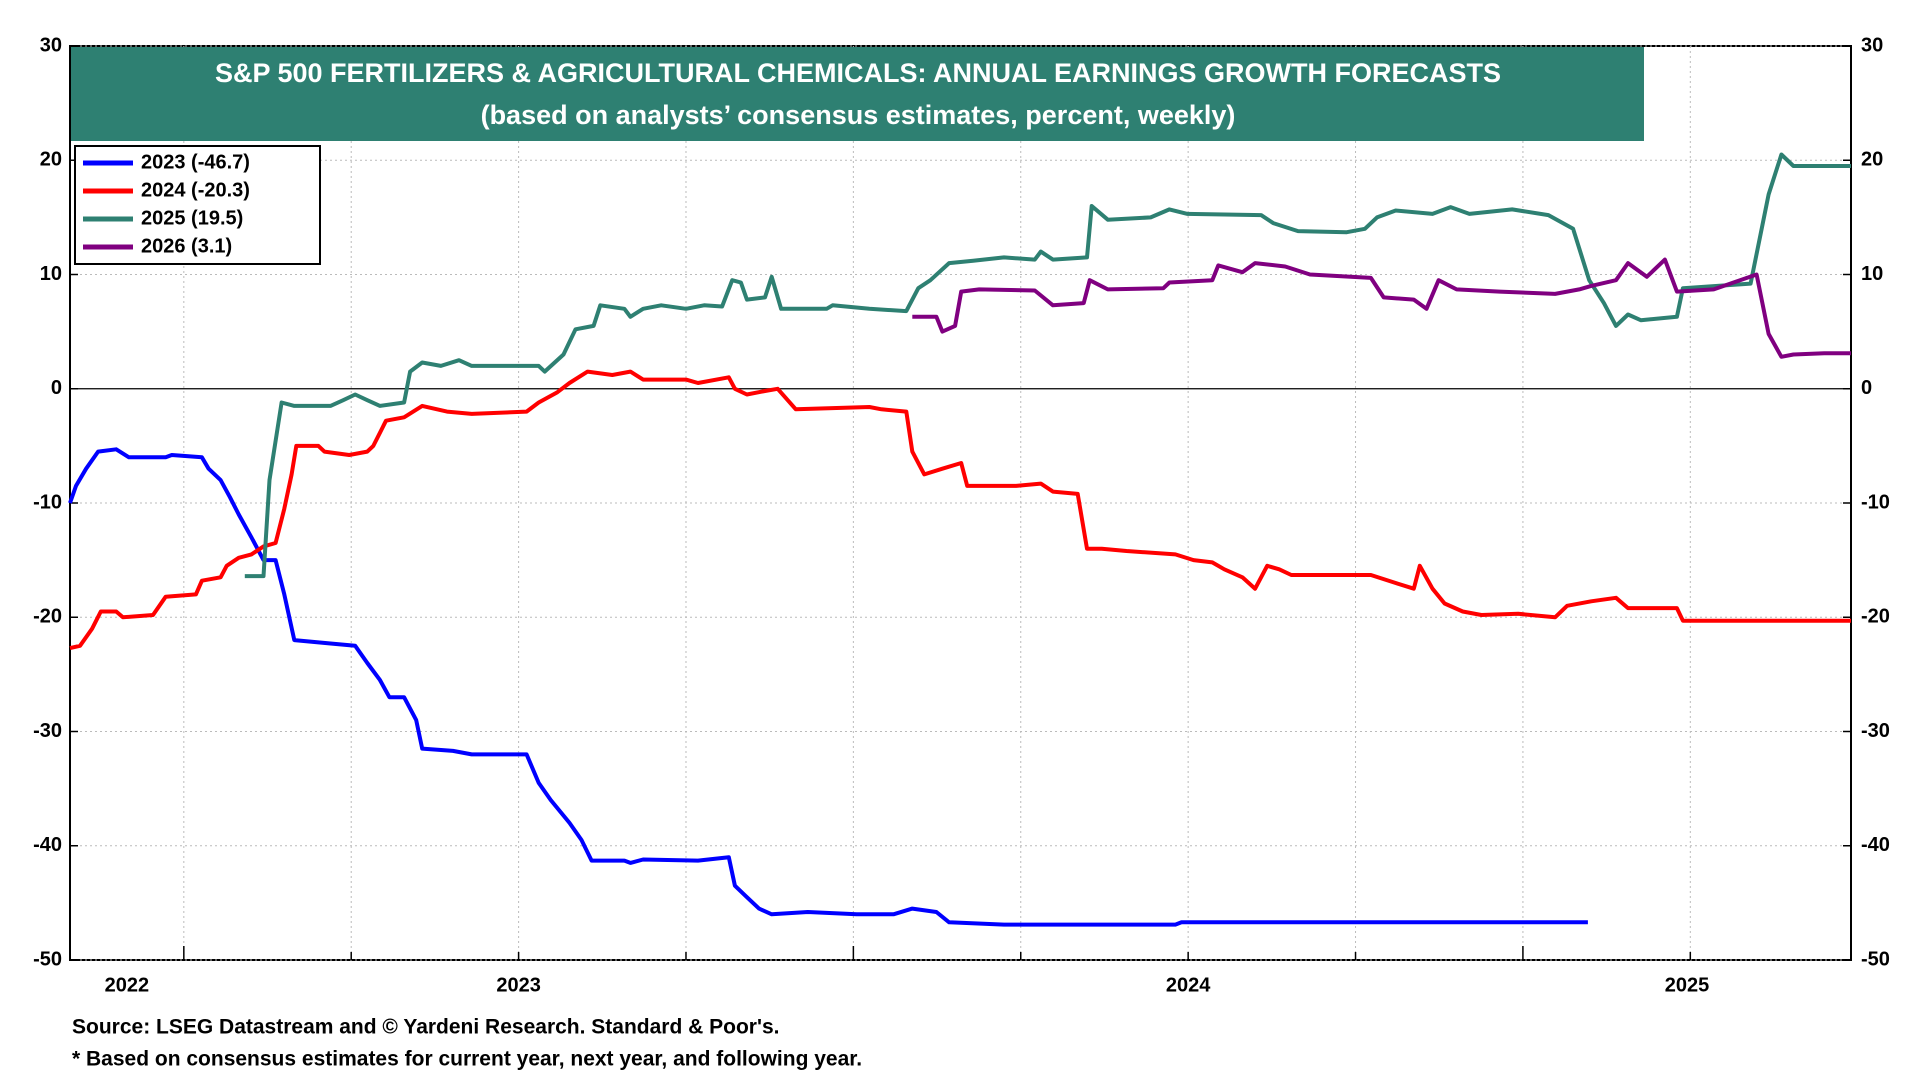 Image resolution: width=1920 pixels, height=1080 pixels. What do you see at coordinates (197, 205) in the screenshot?
I see `legend-box` at bounding box center [197, 205].